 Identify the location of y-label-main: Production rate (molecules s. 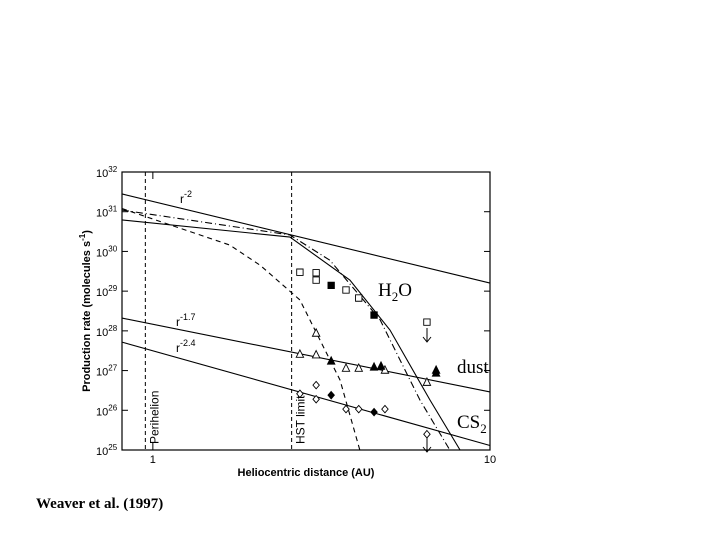
(87, 316).